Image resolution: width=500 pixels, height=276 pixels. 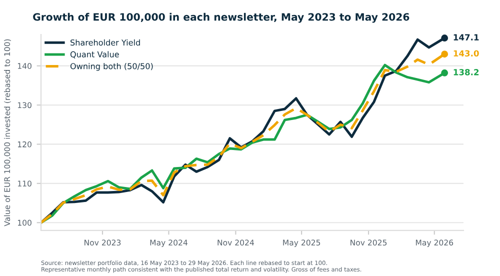 I want to click on legend-label: Owning both (50/50), so click(x=111, y=66).